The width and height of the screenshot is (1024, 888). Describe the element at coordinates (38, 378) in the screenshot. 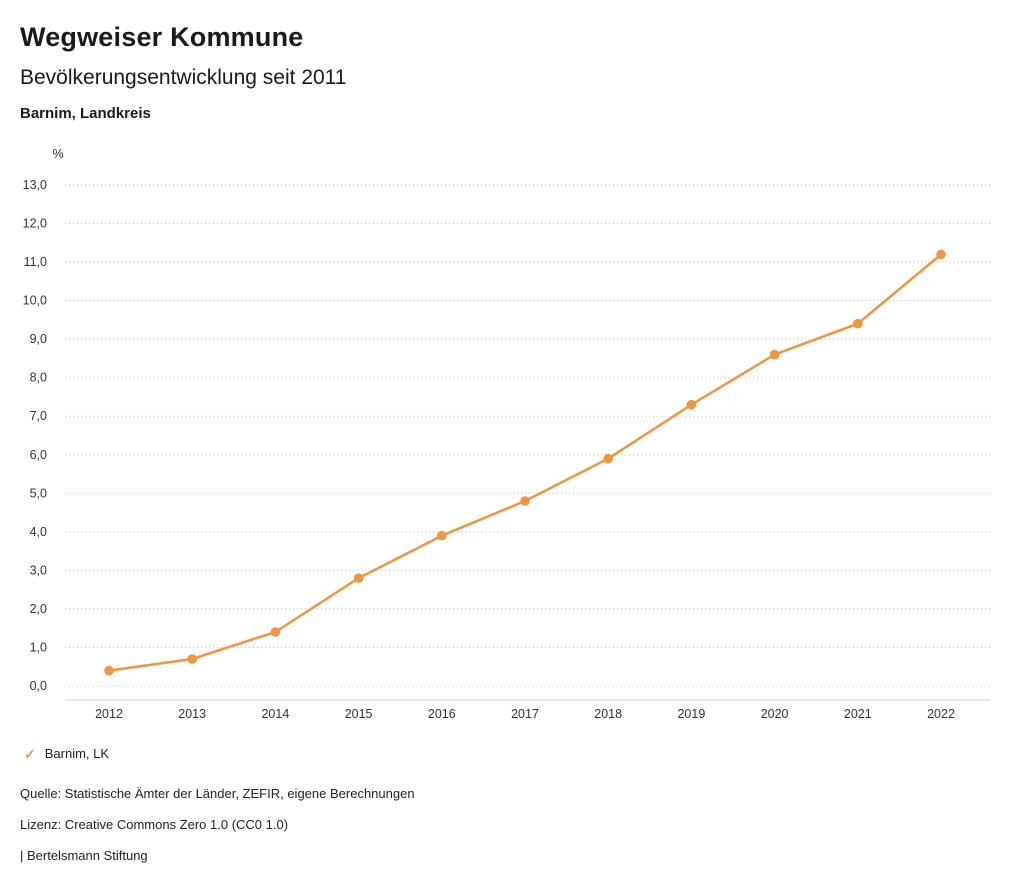

I see `y-axis-tick-label: 8,0` at that location.